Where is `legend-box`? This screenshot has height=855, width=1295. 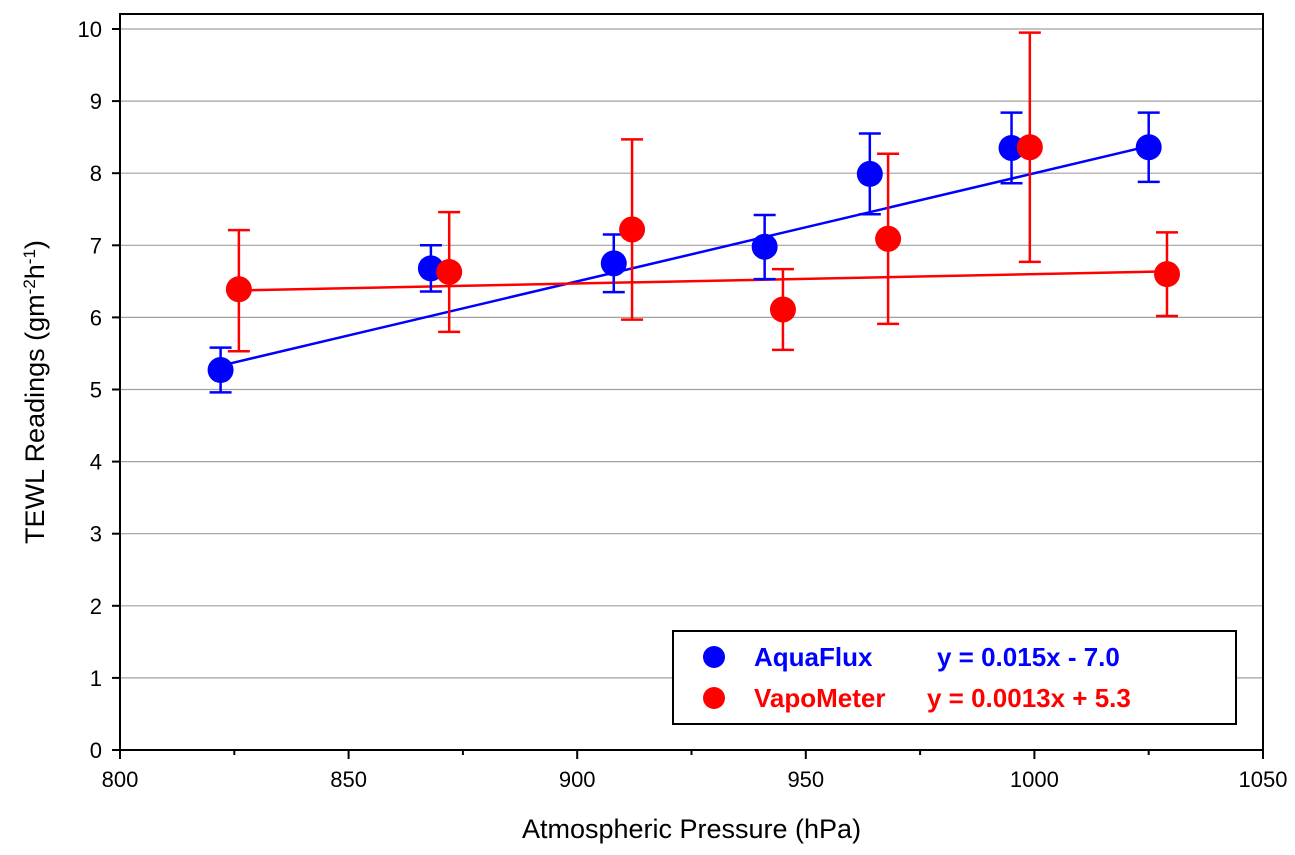
legend-box is located at coordinates (954, 677).